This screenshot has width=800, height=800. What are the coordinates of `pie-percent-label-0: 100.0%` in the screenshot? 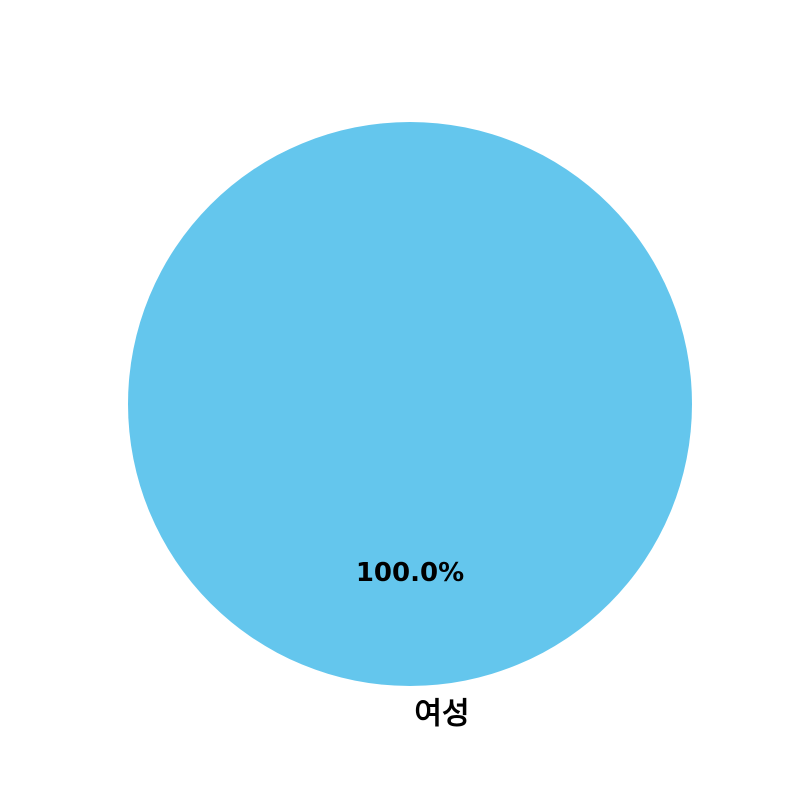 It's located at (410, 573).